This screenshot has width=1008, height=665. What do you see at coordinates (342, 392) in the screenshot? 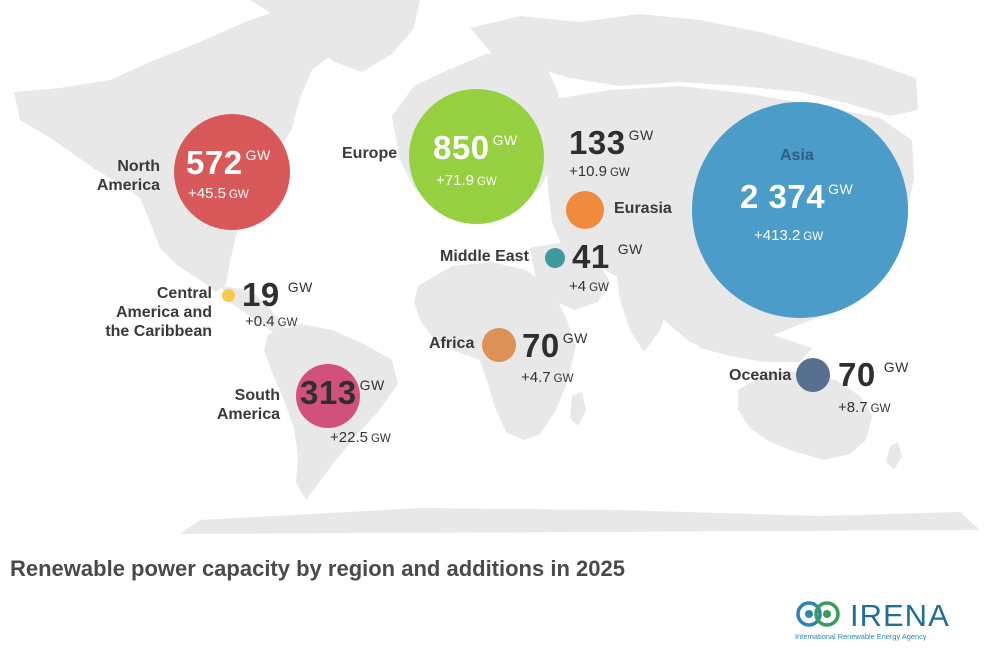
I see `south-america-capacity: 313 GW` at bounding box center [342, 392].